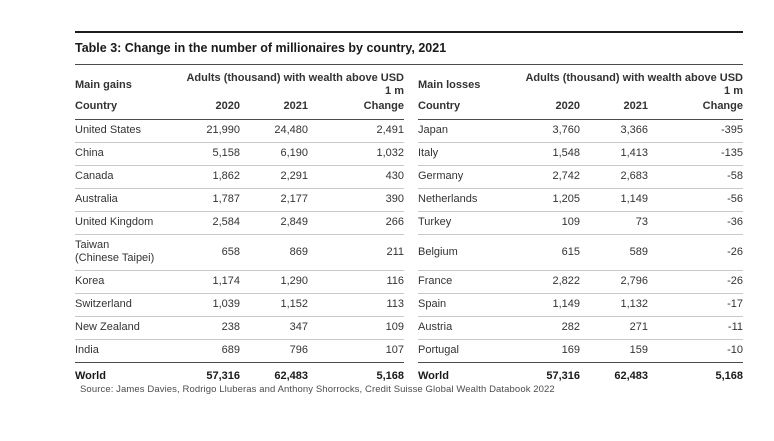  What do you see at coordinates (210, 252) in the screenshot?
I see `gains-2020-cell: 658` at bounding box center [210, 252].